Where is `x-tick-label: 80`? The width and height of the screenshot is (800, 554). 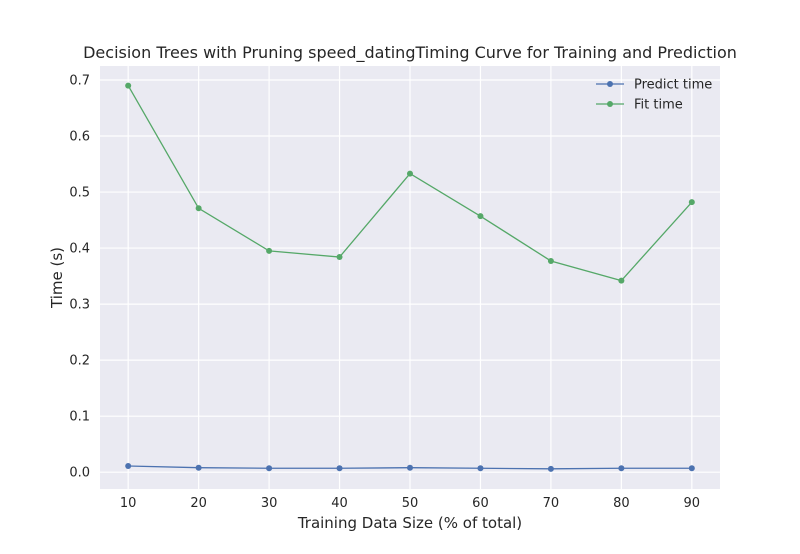 x-tick-label: 80 is located at coordinates (621, 503).